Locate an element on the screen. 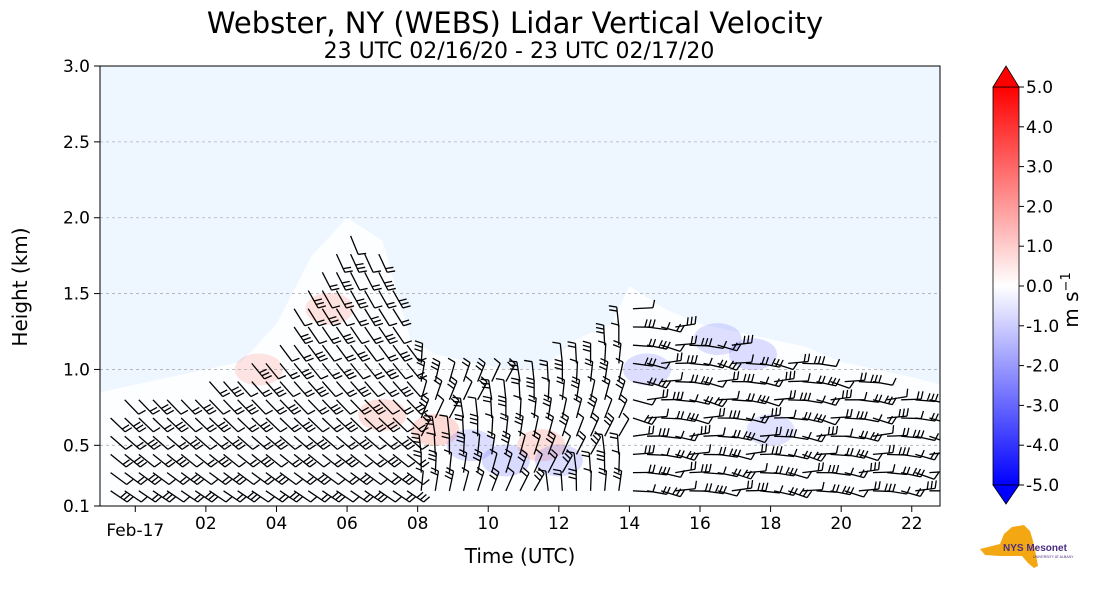 This screenshot has height=600, width=1101. colorbar-tick-label: 1.0 is located at coordinates (1039, 247).